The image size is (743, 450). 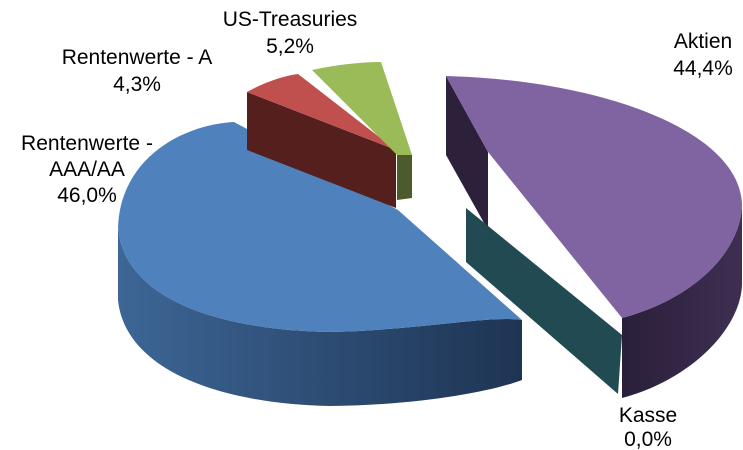 What do you see at coordinates (648, 415) in the screenshot?
I see `label-kasse: Kasse` at bounding box center [648, 415].